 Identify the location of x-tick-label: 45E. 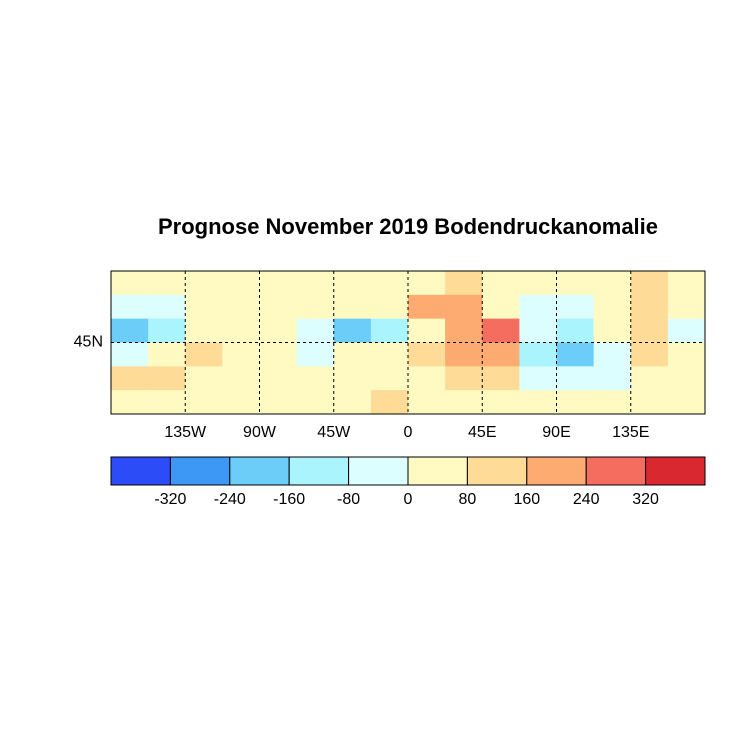
(482, 432).